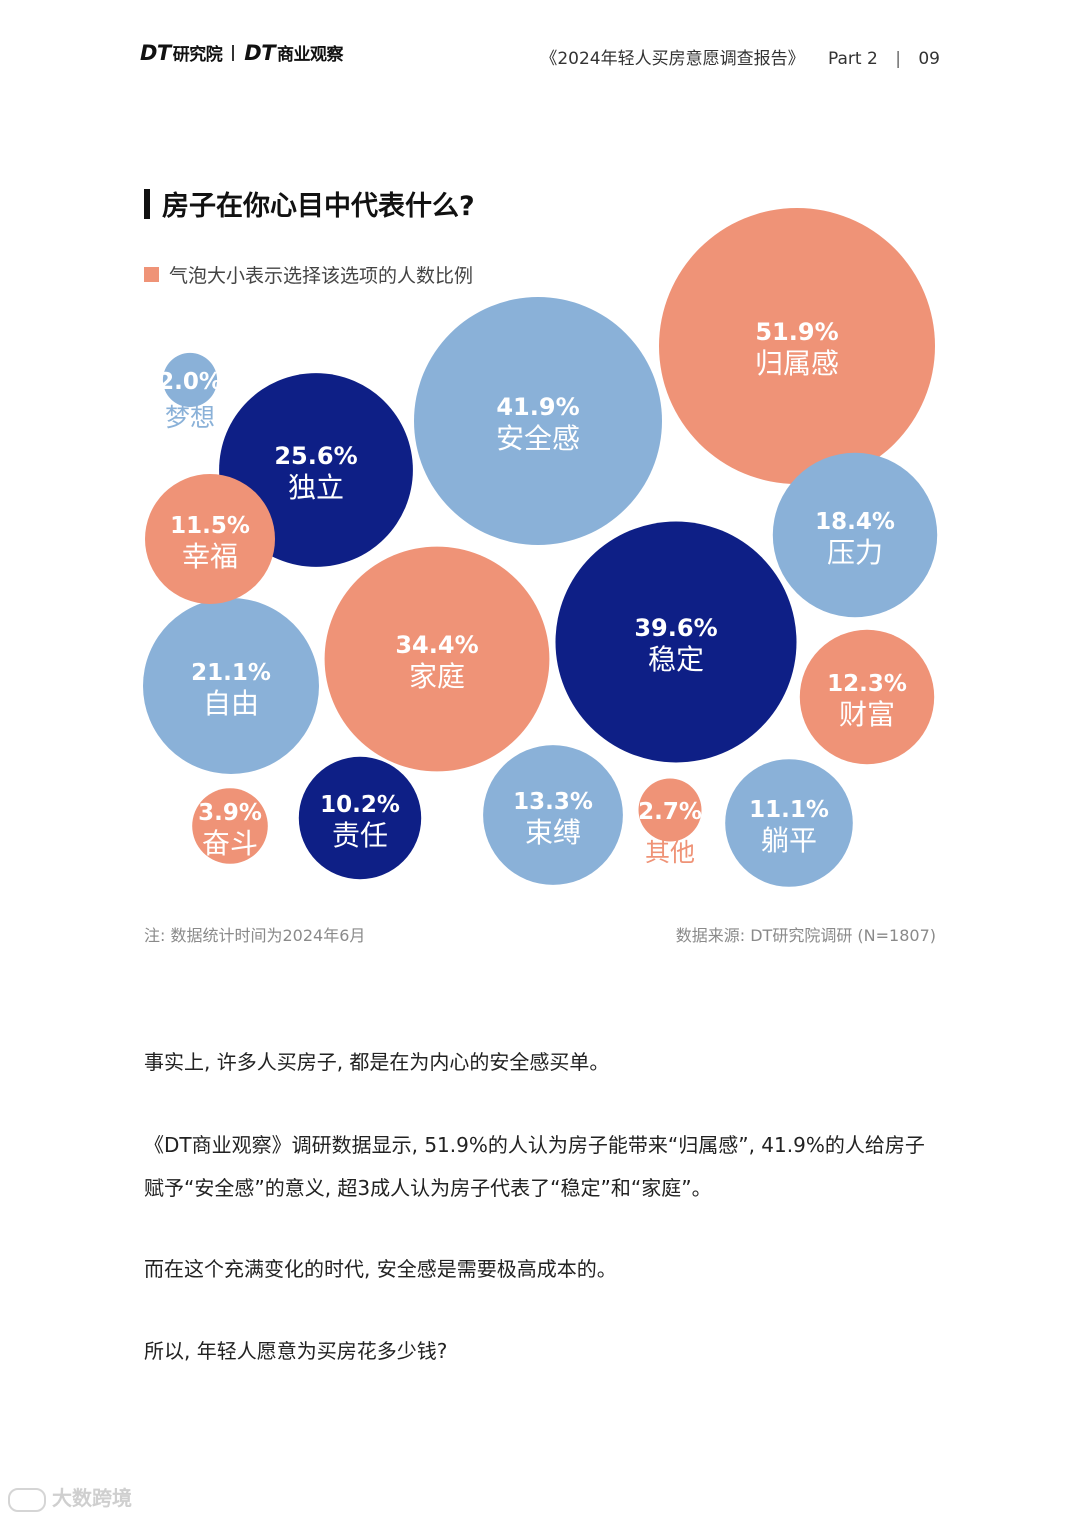 The image size is (1080, 1518). I want to click on bubble-10: 11.1%躺平, so click(789, 823).